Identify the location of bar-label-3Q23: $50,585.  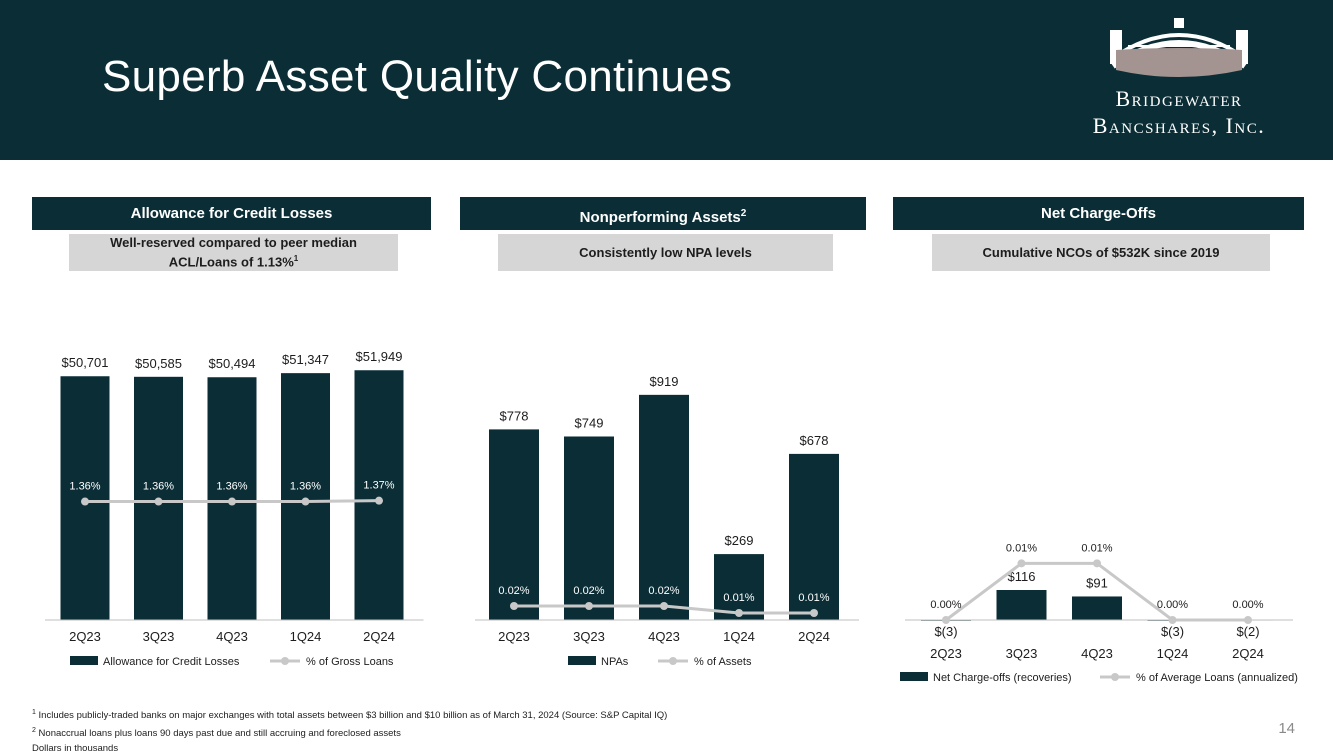
(158, 363).